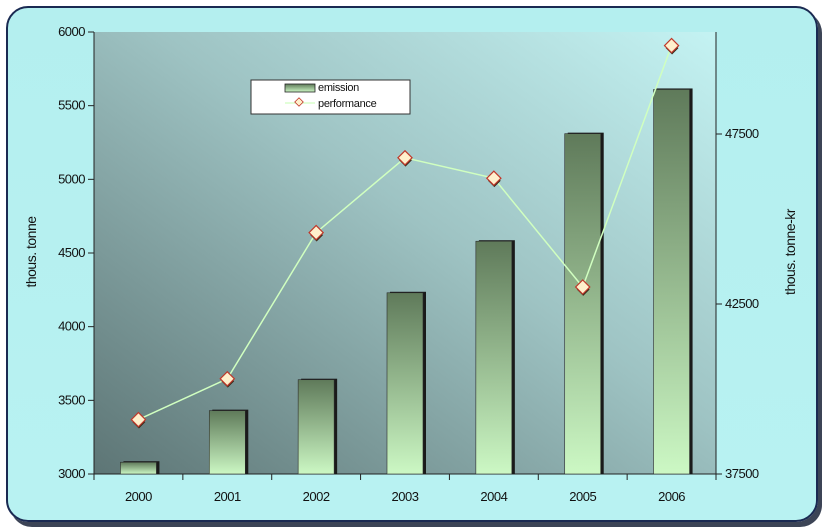 The height and width of the screenshot is (532, 826). I want to click on x-tick-label: 2000, so click(138, 496).